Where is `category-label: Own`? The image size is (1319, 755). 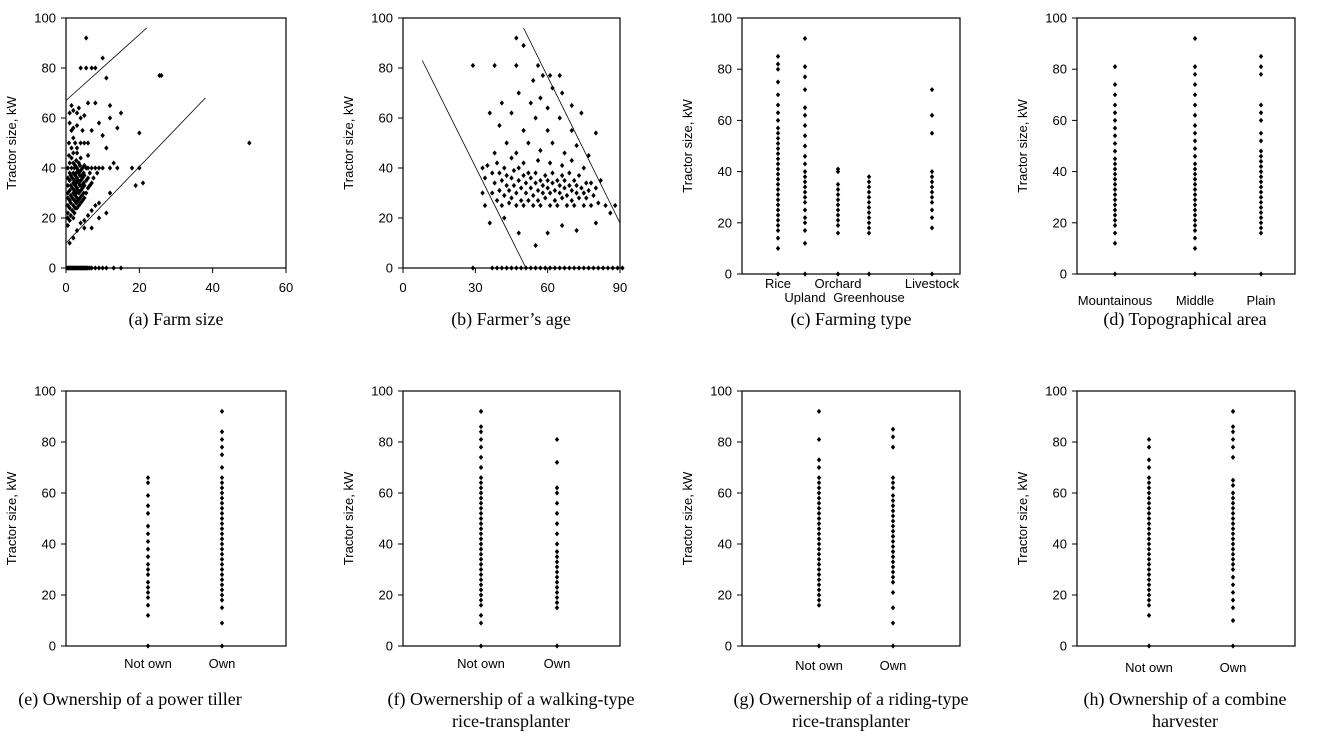 category-label: Own is located at coordinates (557, 663).